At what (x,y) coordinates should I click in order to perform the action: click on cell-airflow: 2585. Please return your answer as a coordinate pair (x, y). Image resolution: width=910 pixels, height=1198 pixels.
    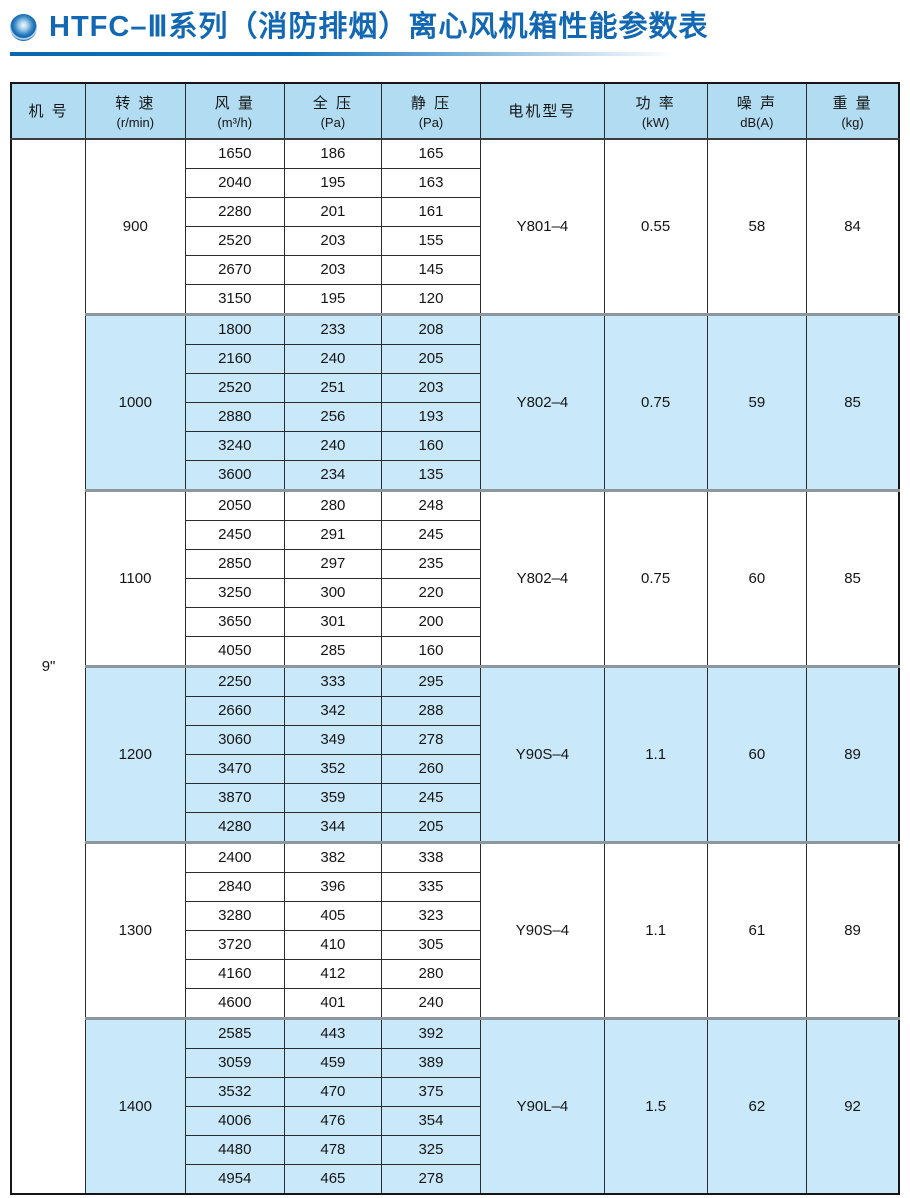
    Looking at the image, I should click on (234, 1032).